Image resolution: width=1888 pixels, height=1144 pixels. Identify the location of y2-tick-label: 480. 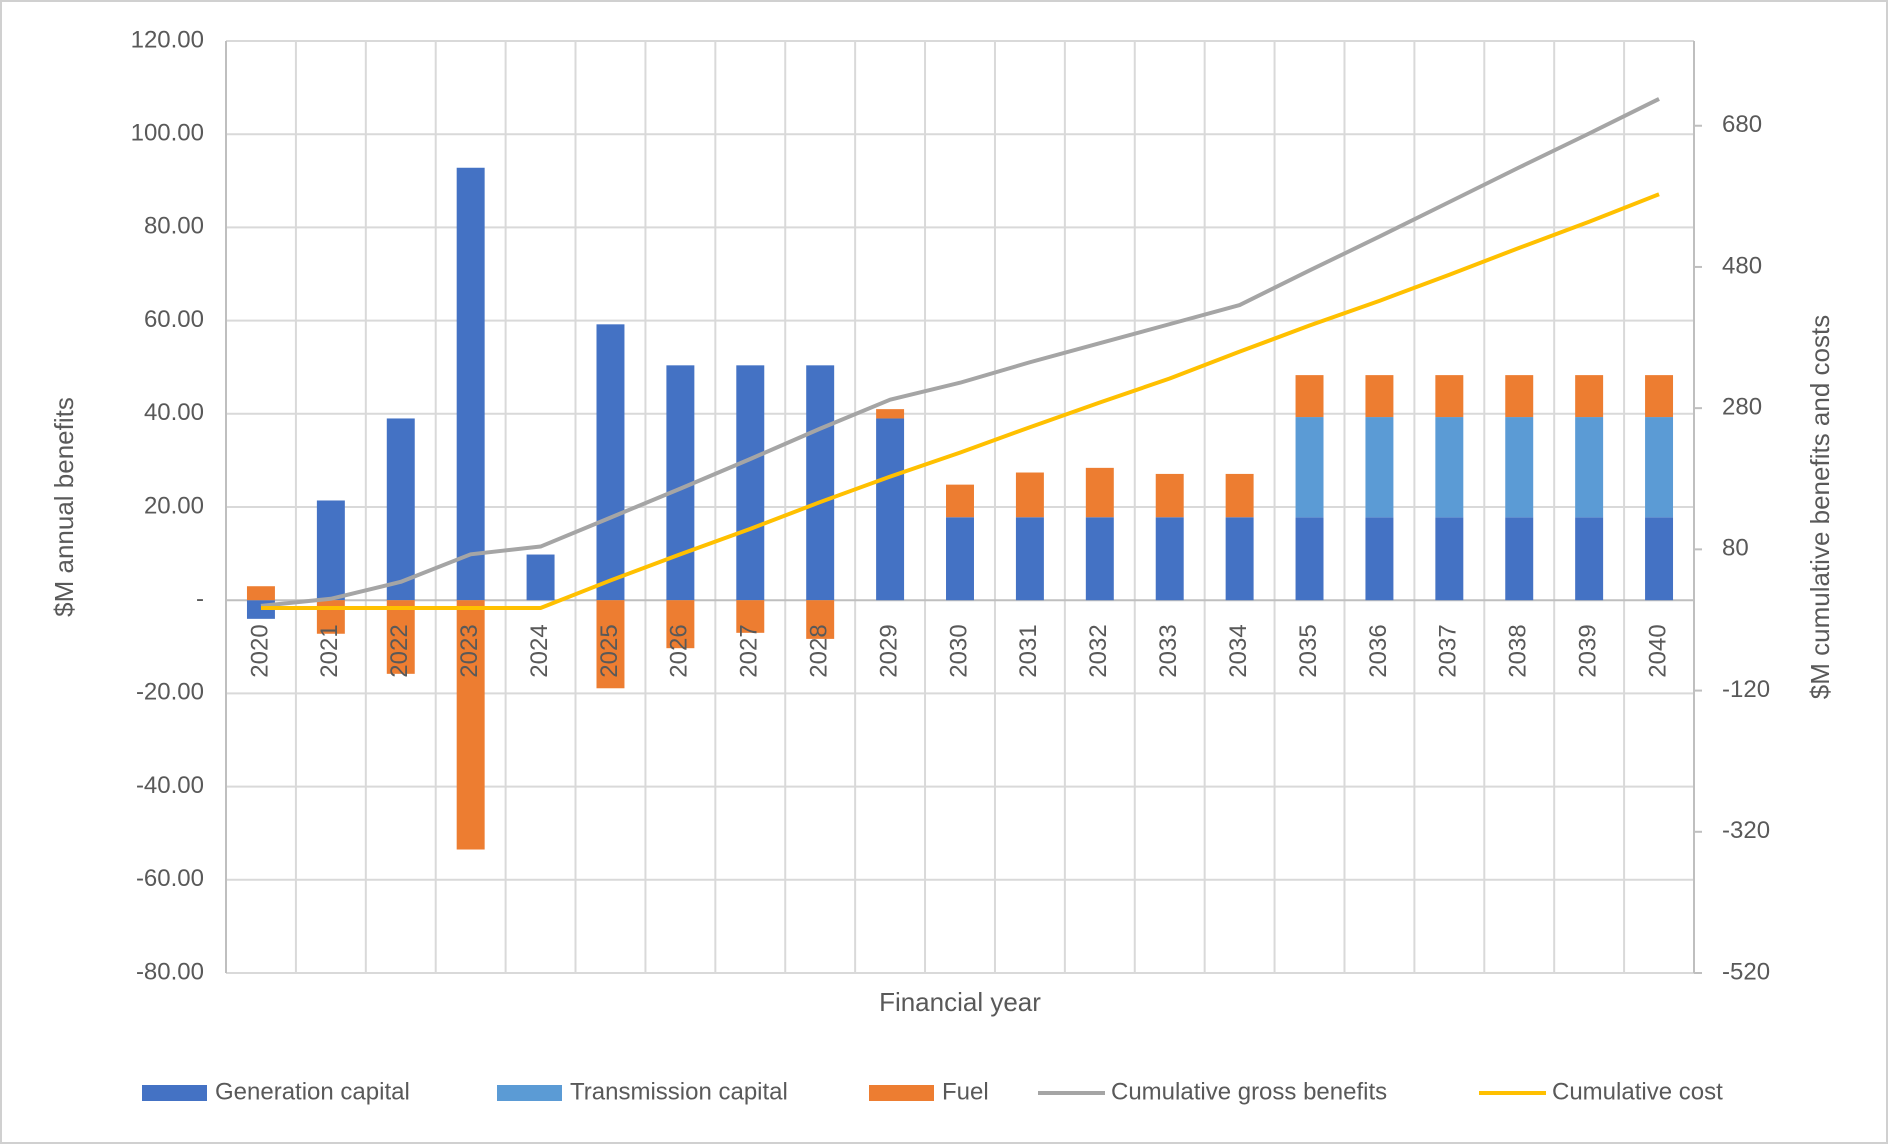
(1742, 265).